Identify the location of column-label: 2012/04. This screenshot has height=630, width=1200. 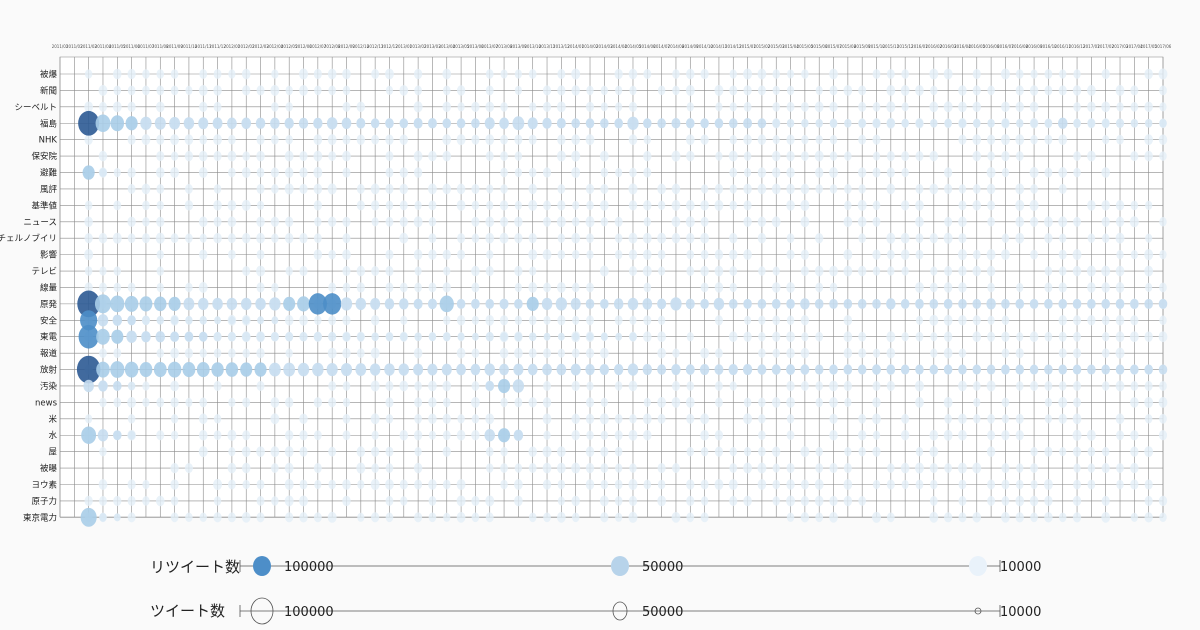
(275, 46).